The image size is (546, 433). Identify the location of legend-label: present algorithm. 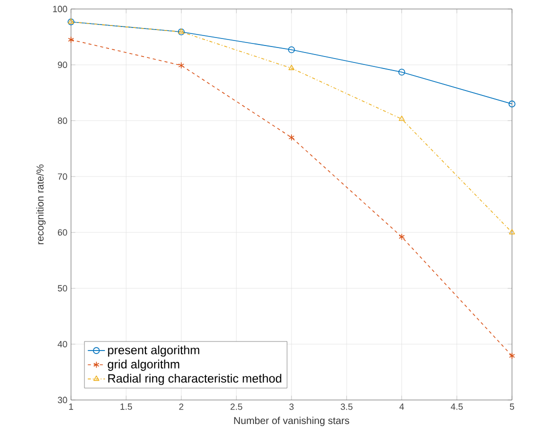
(154, 351).